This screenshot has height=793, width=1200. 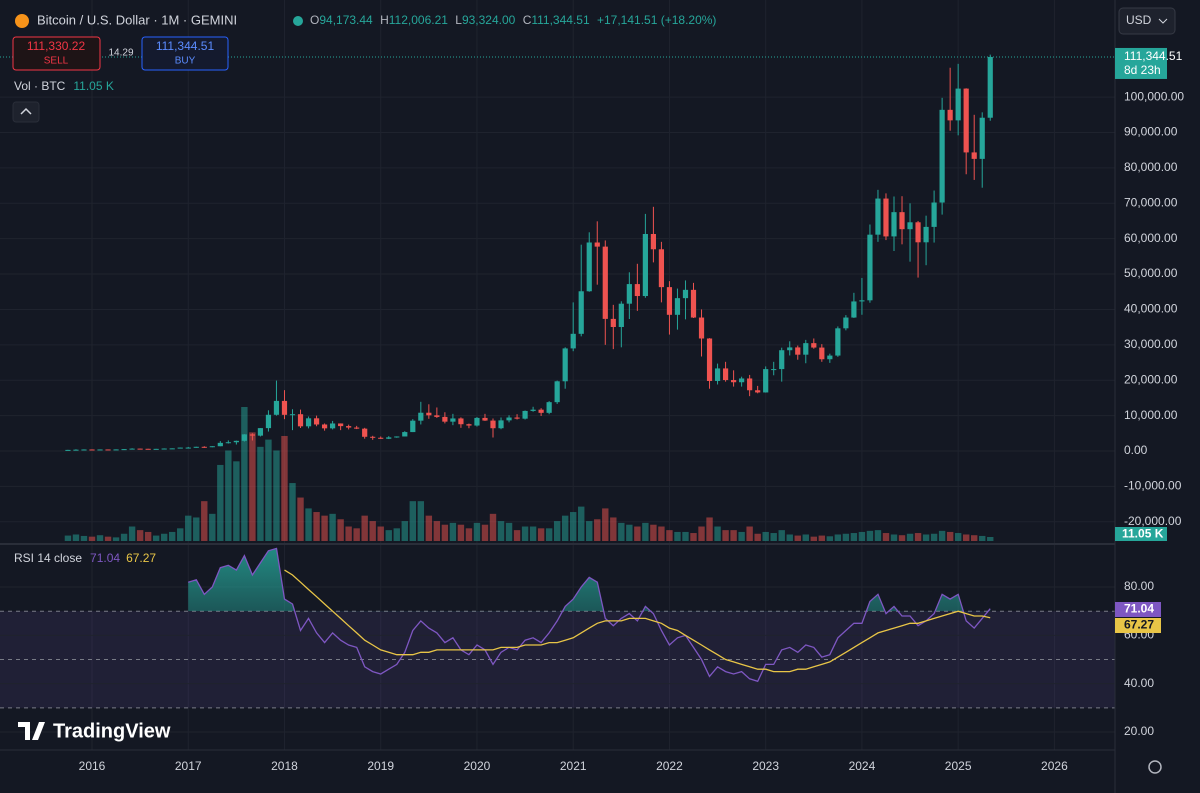 I want to click on collapse-button, so click(x=26, y=112).